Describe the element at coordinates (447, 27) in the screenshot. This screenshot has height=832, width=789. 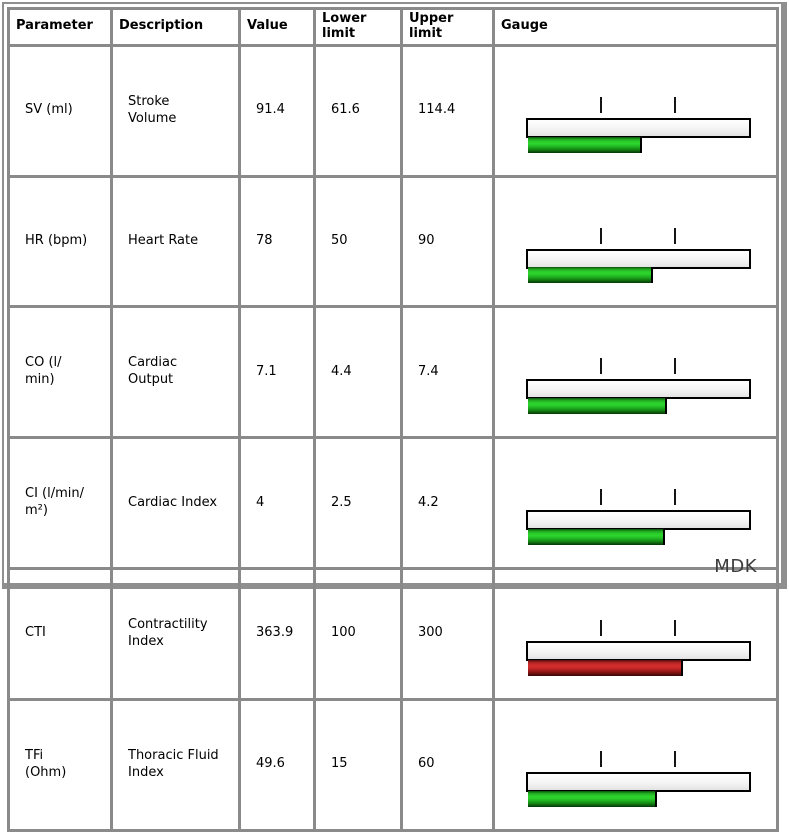
I see `column-header-upper-limit: Upper limit` at that location.